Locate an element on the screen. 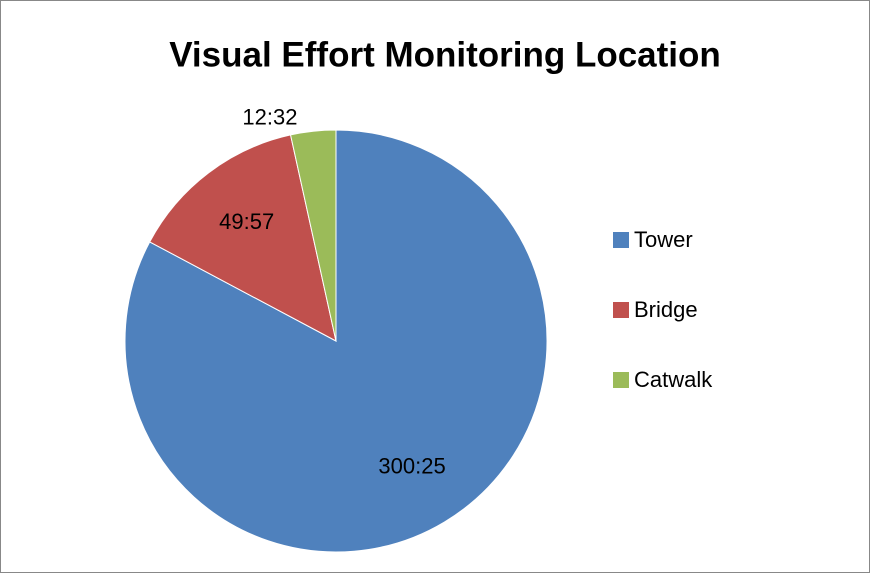 The width and height of the screenshot is (870, 573). legend-label: Tower is located at coordinates (663, 239).